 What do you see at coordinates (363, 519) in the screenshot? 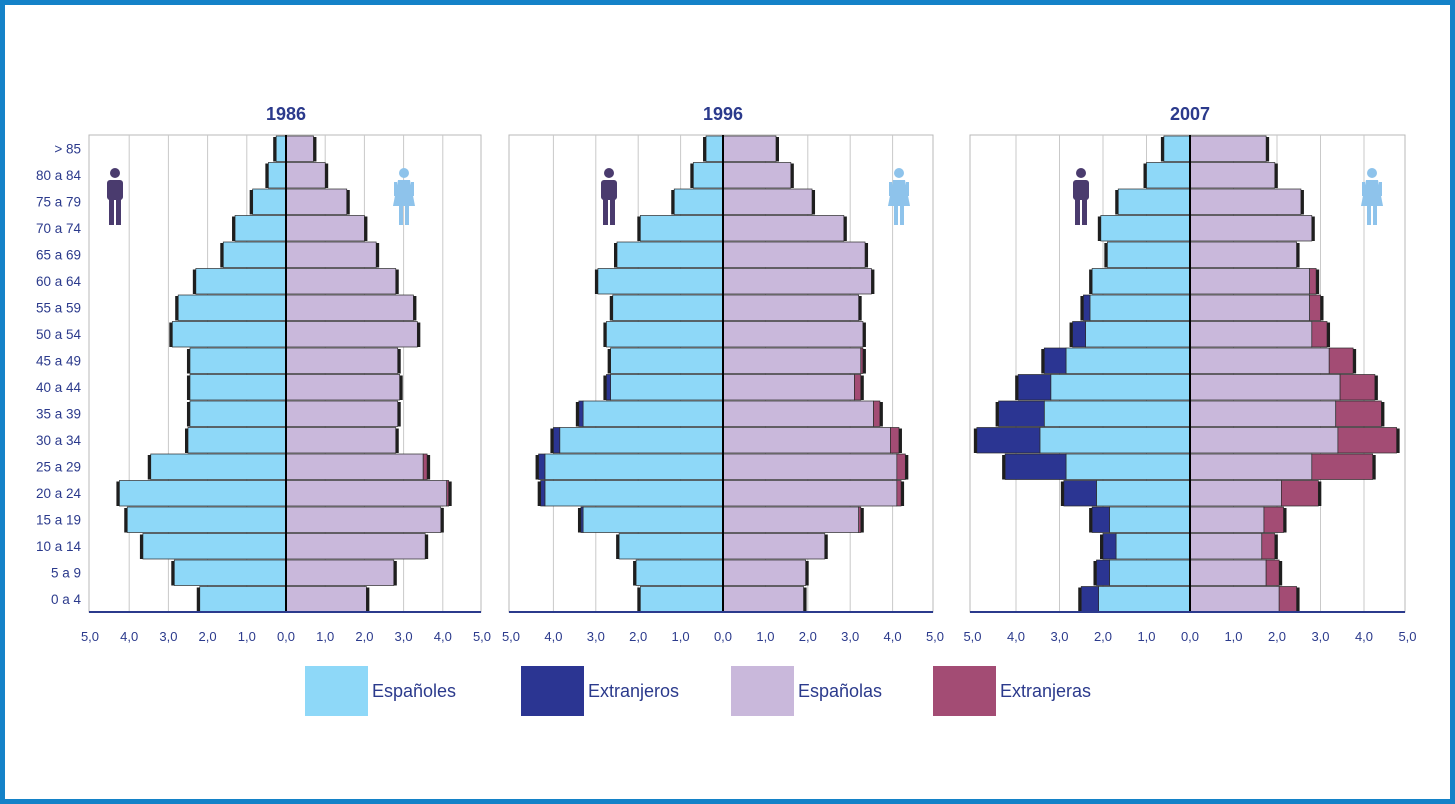
I see `bar-españolas-14` at bounding box center [363, 519].